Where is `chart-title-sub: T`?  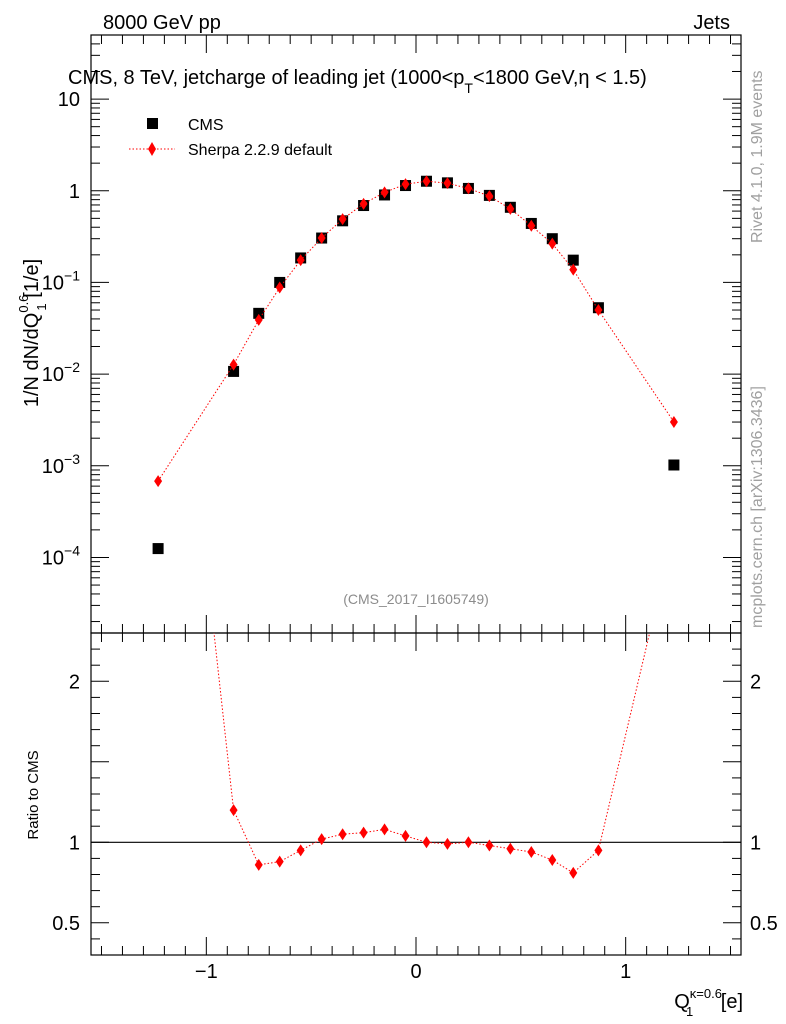 chart-title-sub: T is located at coordinates (468, 88).